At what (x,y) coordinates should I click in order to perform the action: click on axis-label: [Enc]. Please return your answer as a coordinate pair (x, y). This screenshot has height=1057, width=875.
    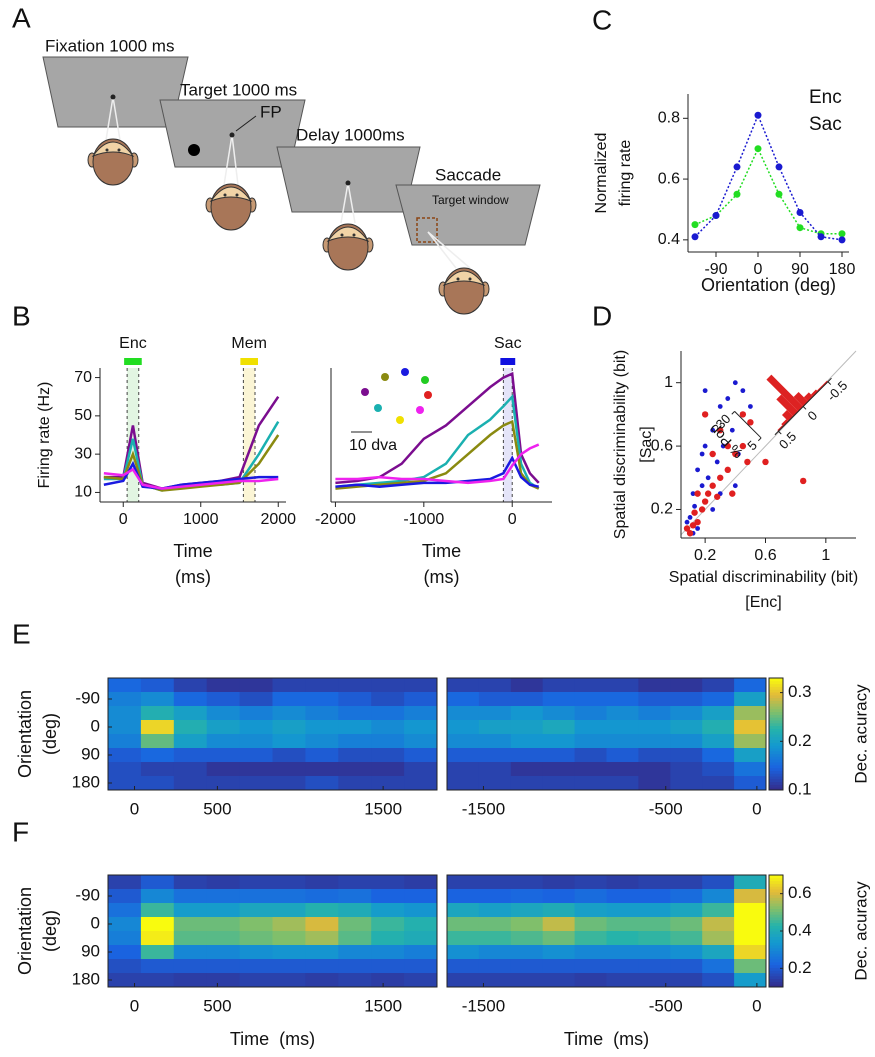
    Looking at the image, I should click on (763, 602).